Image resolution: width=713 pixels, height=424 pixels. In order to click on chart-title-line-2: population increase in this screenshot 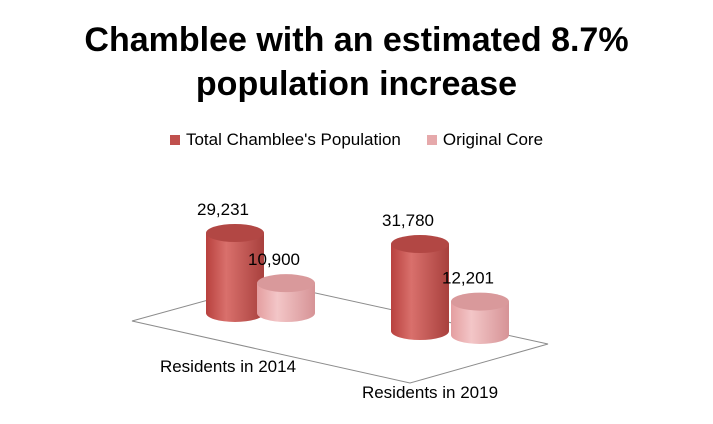, I will do `click(356, 84)`.